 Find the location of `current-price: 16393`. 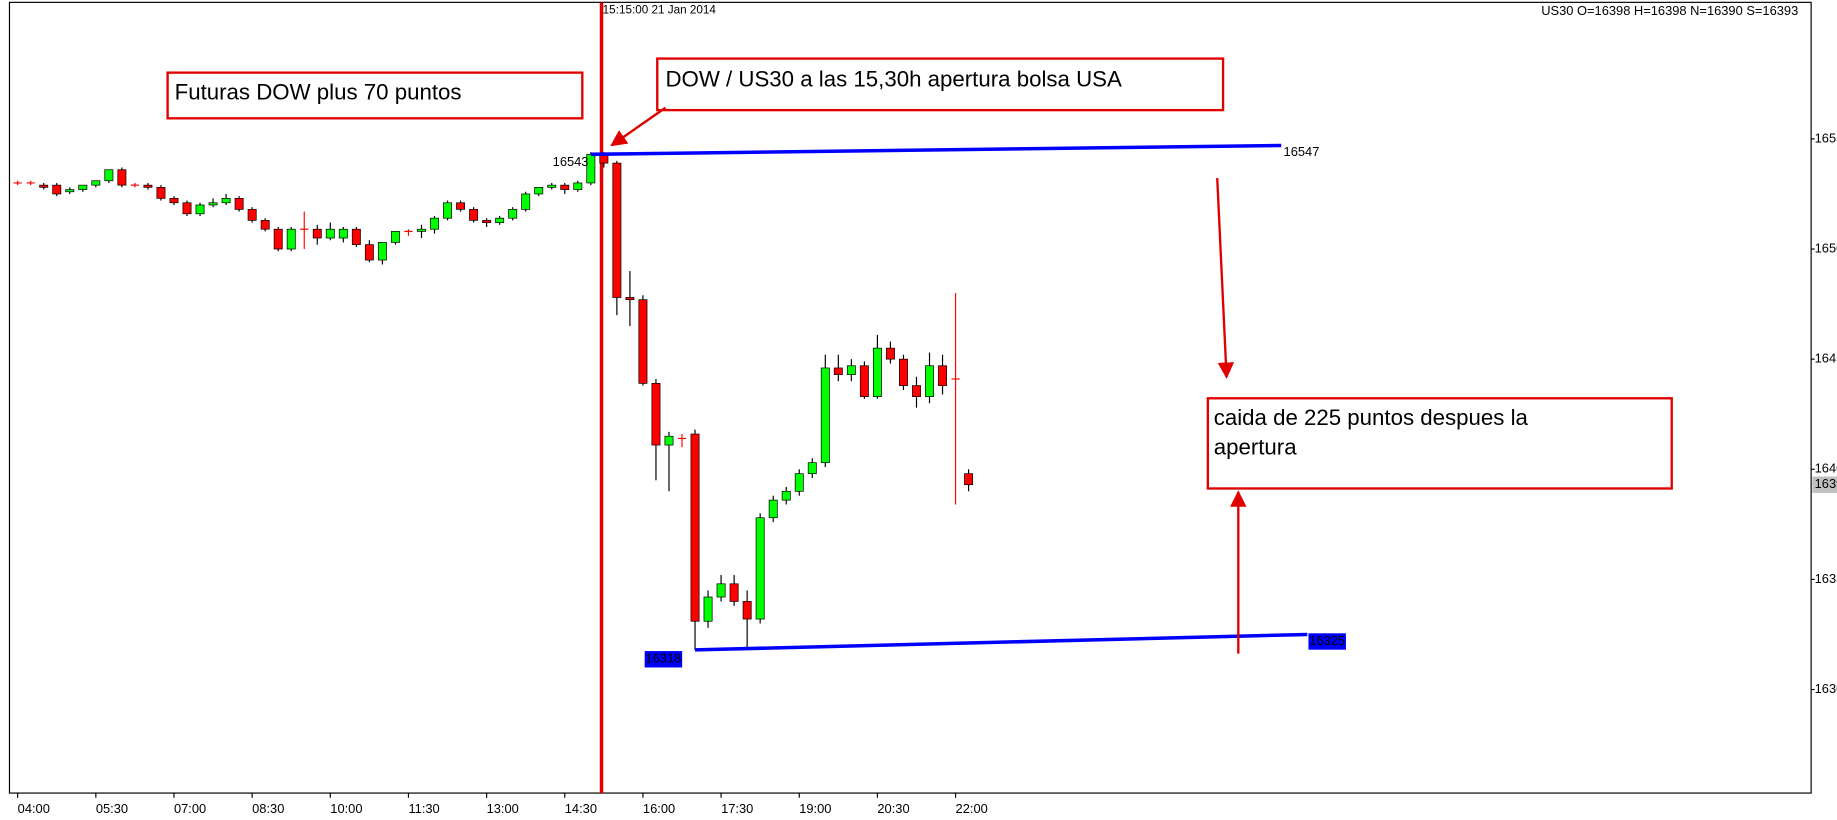

current-price: 16393 is located at coordinates (1826, 483).